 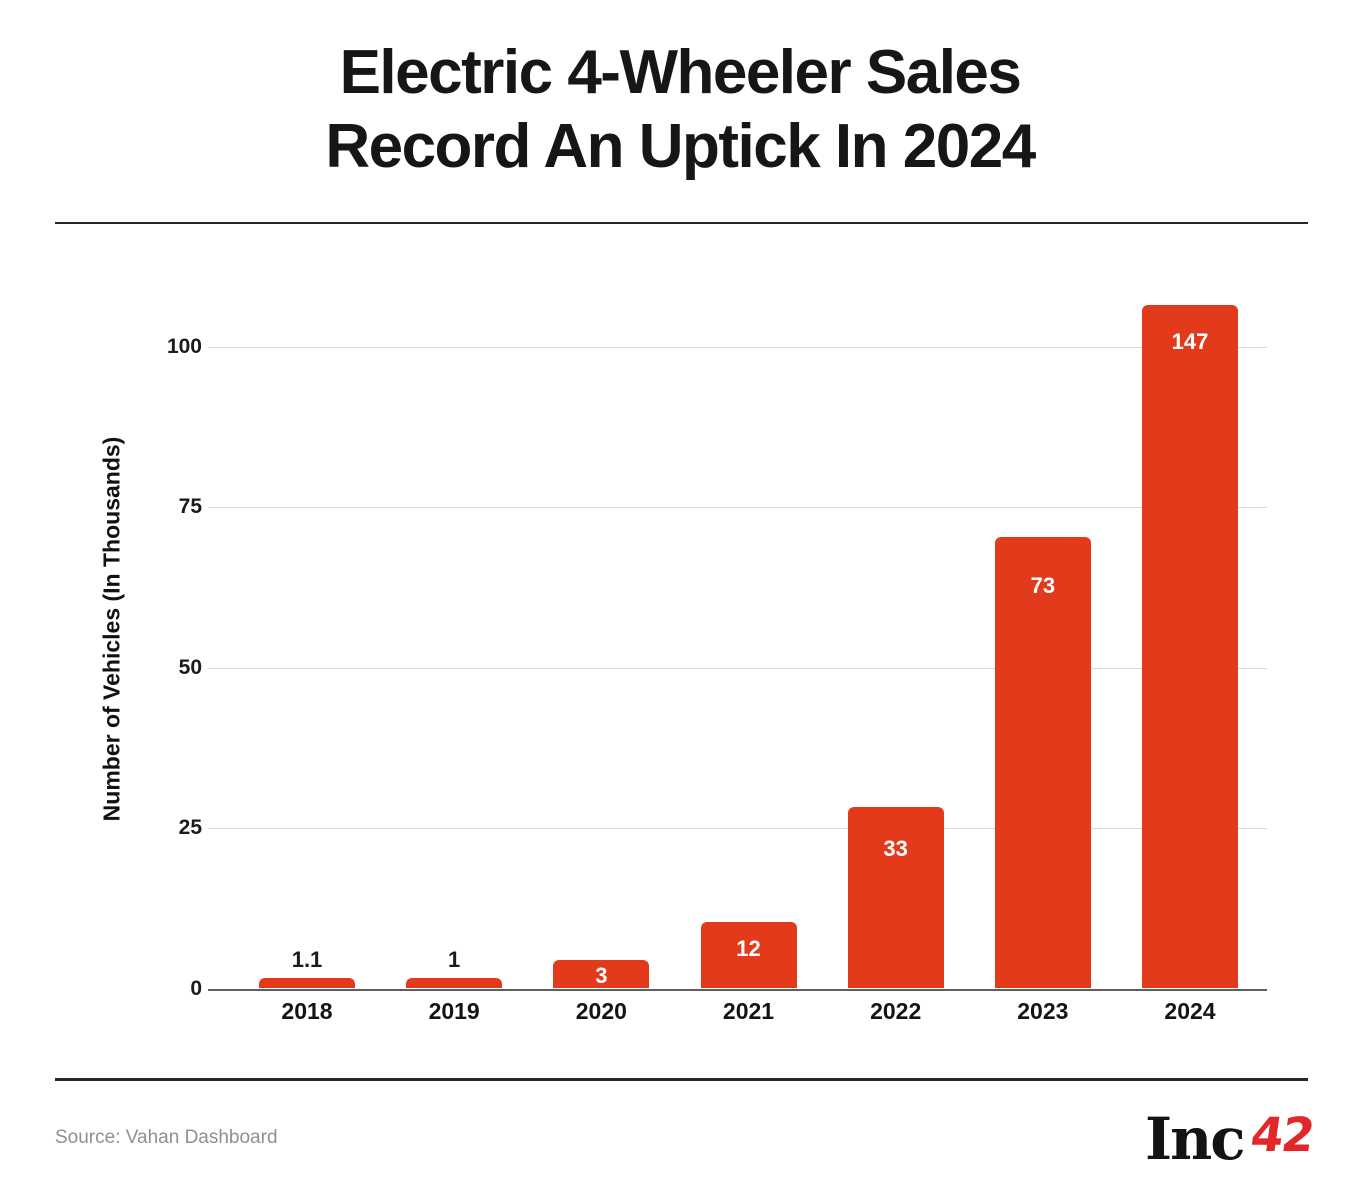 I want to click on bar-value-2023: 73, so click(x=1043, y=586).